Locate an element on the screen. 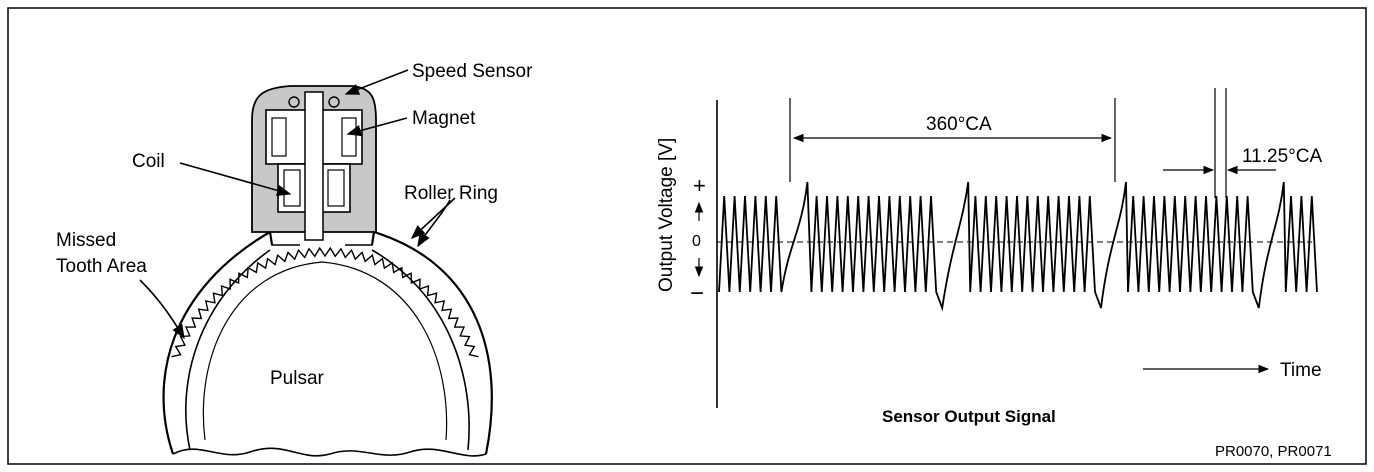  y-plus: + is located at coordinates (699, 185).